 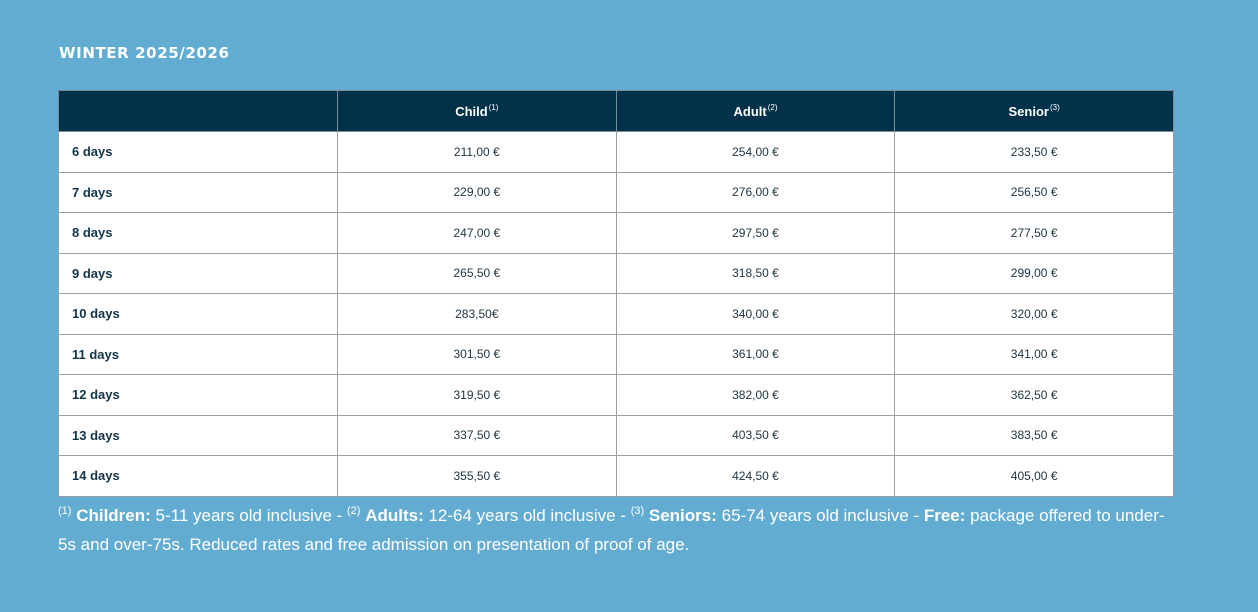 I want to click on senior-price-cell: 320,00 €, so click(x=1034, y=314).